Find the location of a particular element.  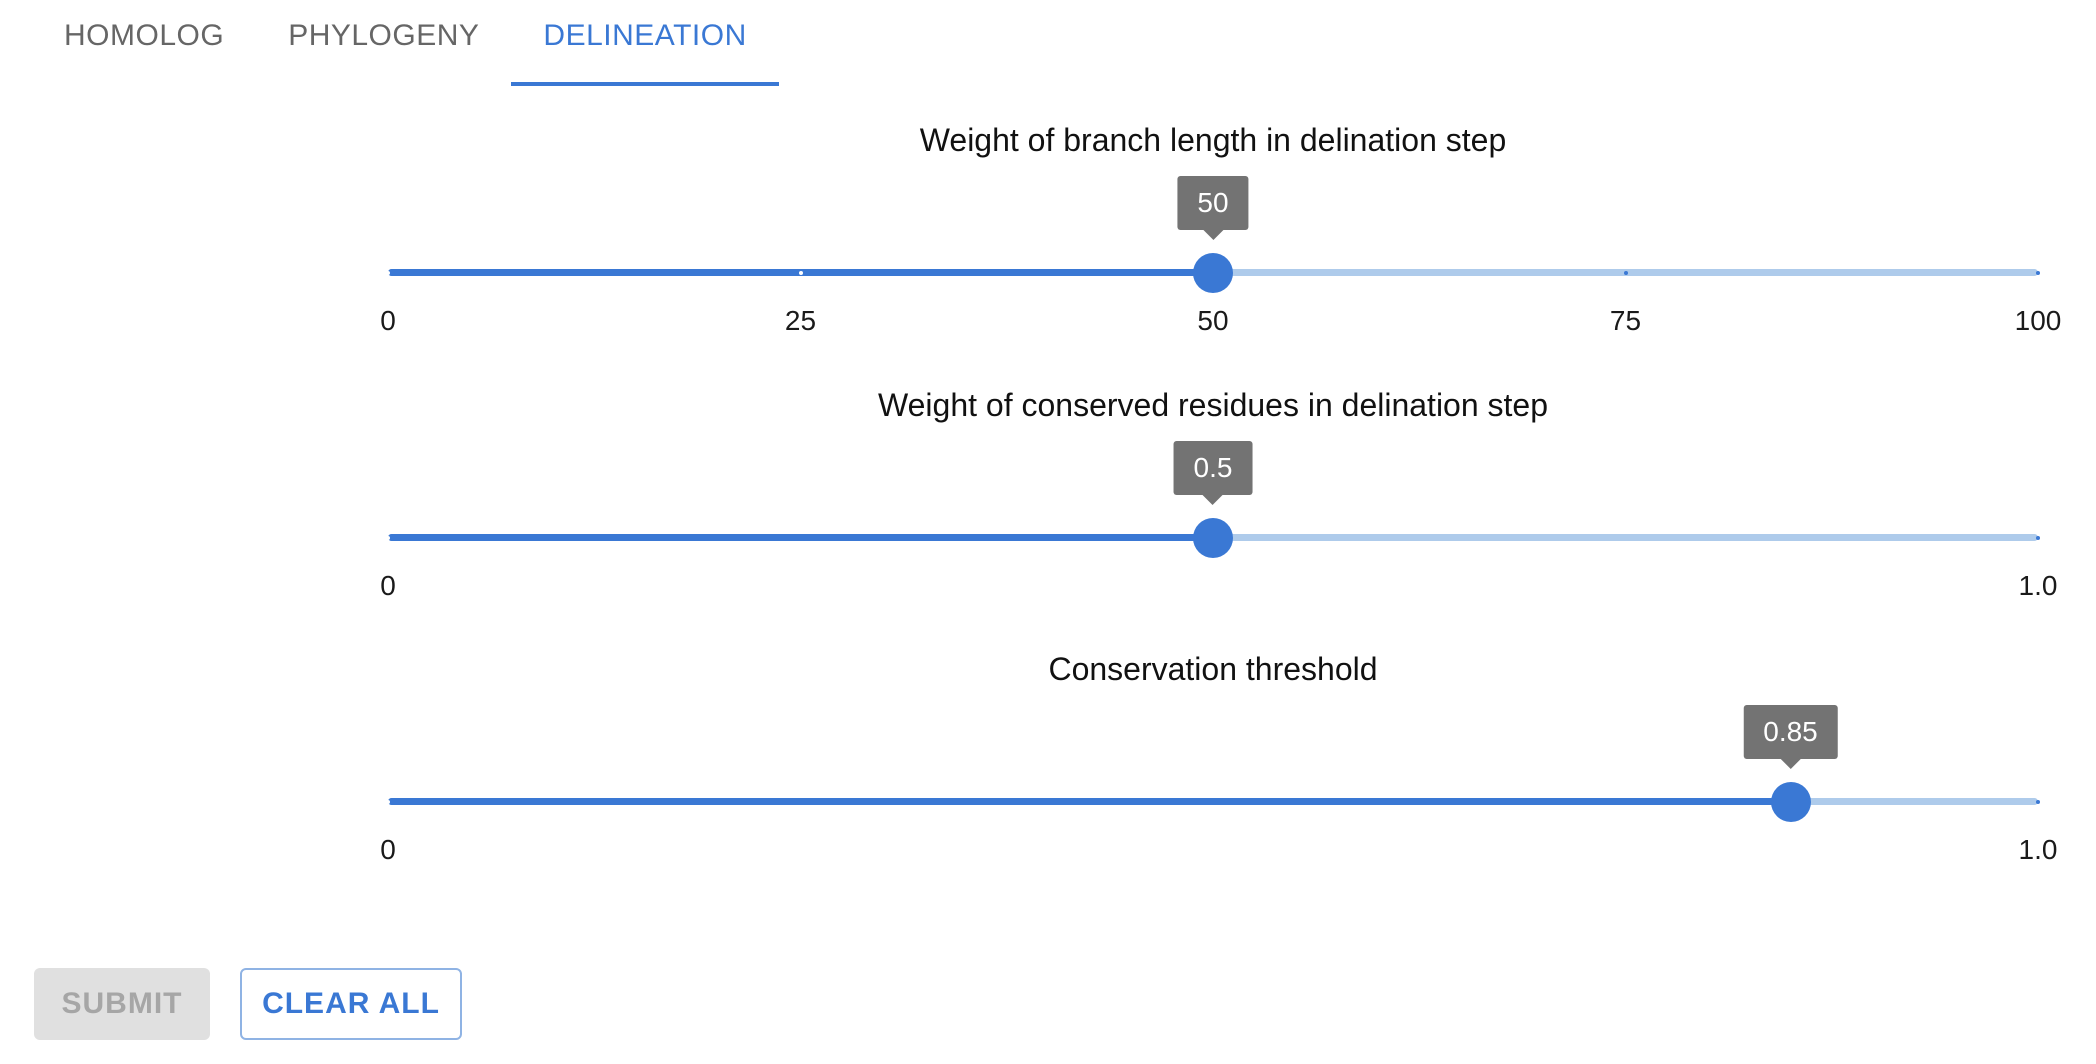

slider-tick-label: 75 is located at coordinates (1625, 320).